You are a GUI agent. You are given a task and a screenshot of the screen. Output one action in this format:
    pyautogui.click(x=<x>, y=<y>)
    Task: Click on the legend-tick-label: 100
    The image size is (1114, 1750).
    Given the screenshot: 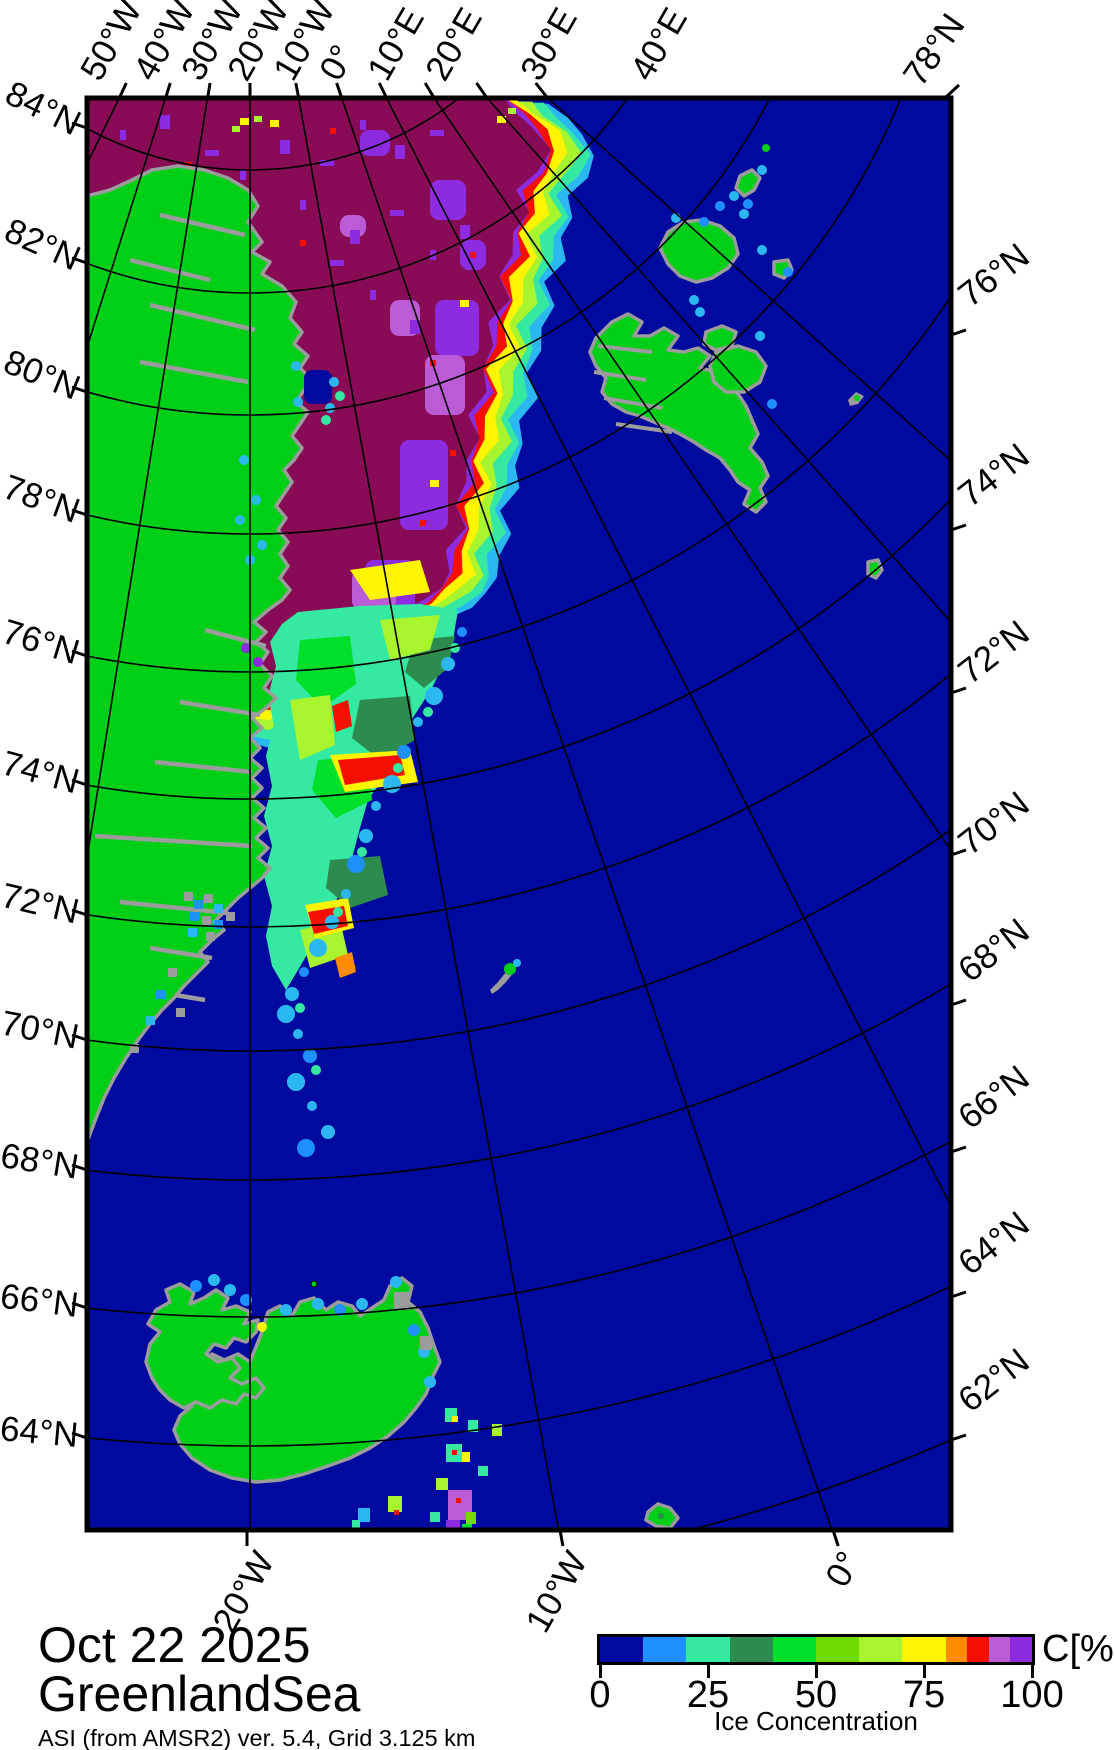 What is the action you would take?
    pyautogui.click(x=1032, y=1695)
    